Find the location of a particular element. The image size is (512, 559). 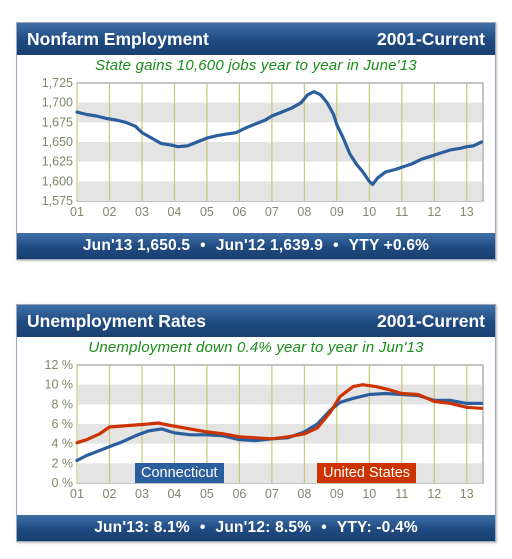

panel-header: Nonfarm Employment 2001-Current is located at coordinates (256, 39).